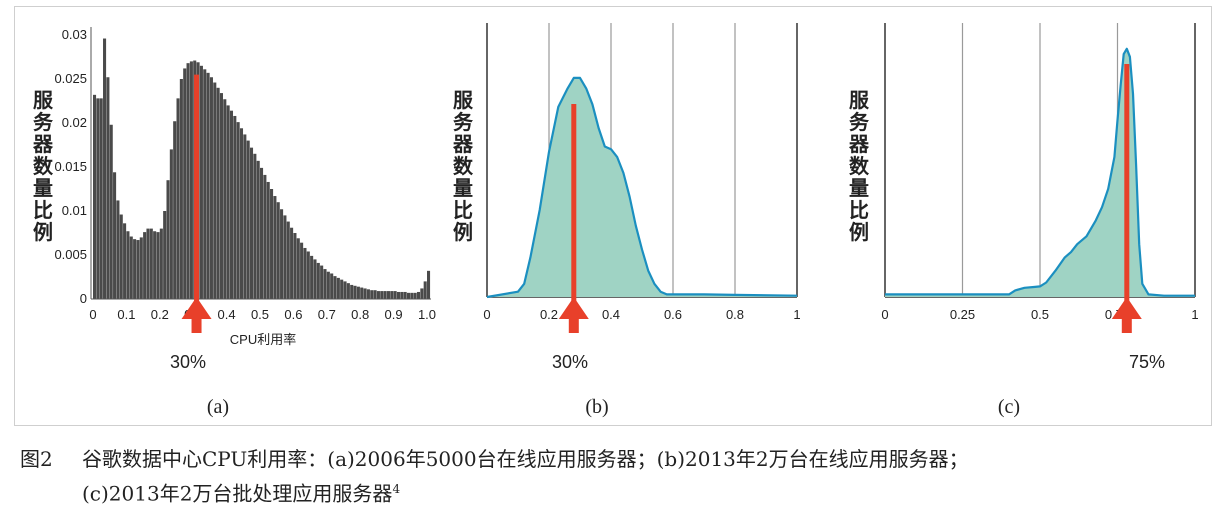 Image resolution: width=1224 pixels, height=522 pixels. Describe the element at coordinates (570, 362) in the screenshot. I see `annotation-b: 30%` at that location.